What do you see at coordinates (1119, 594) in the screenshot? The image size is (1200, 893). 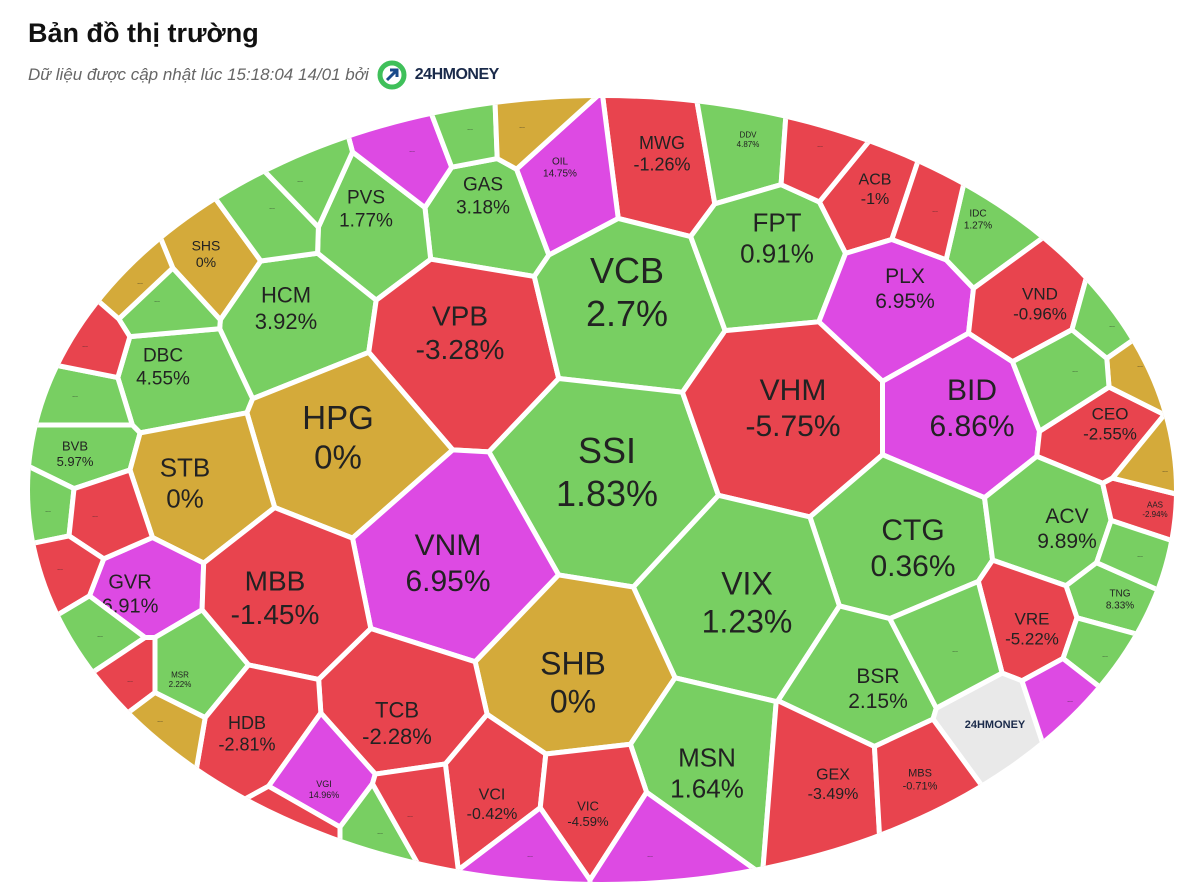 I see `cell-ticker: TNG` at bounding box center [1119, 594].